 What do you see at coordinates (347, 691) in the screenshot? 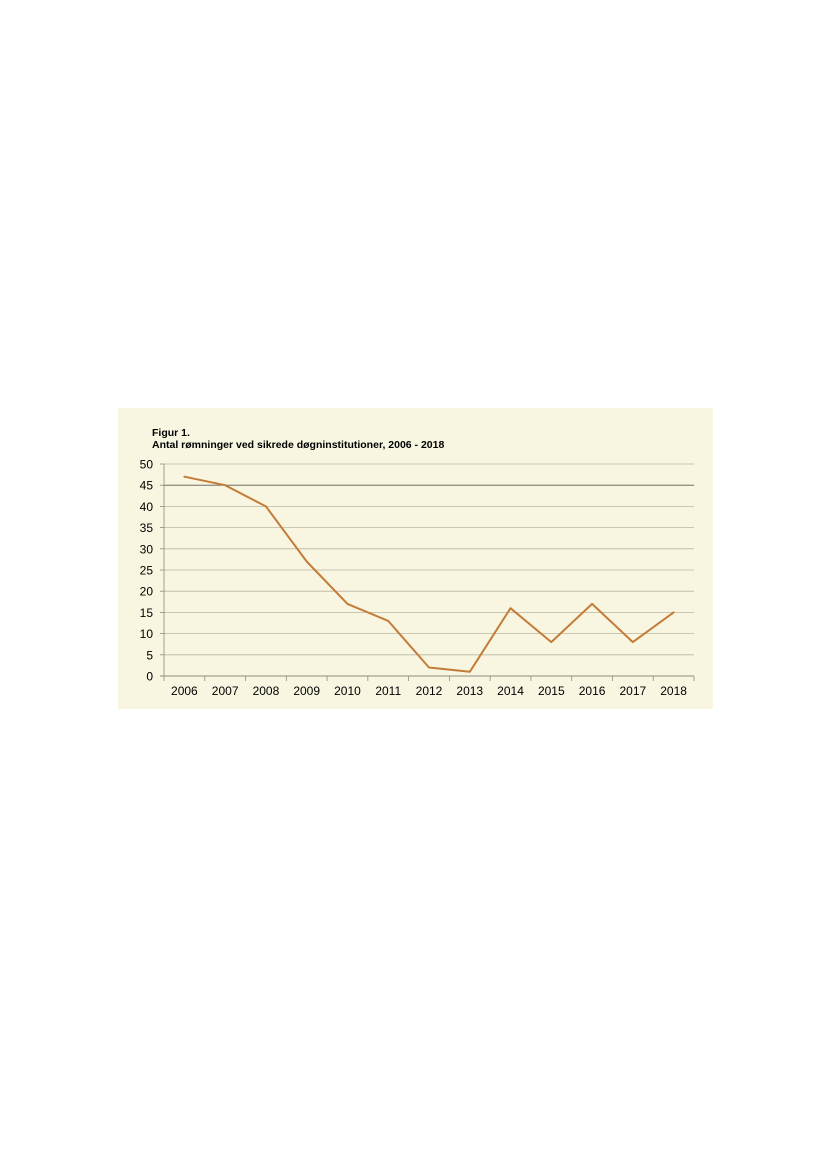
I see `x-tick-label: 2010` at bounding box center [347, 691].